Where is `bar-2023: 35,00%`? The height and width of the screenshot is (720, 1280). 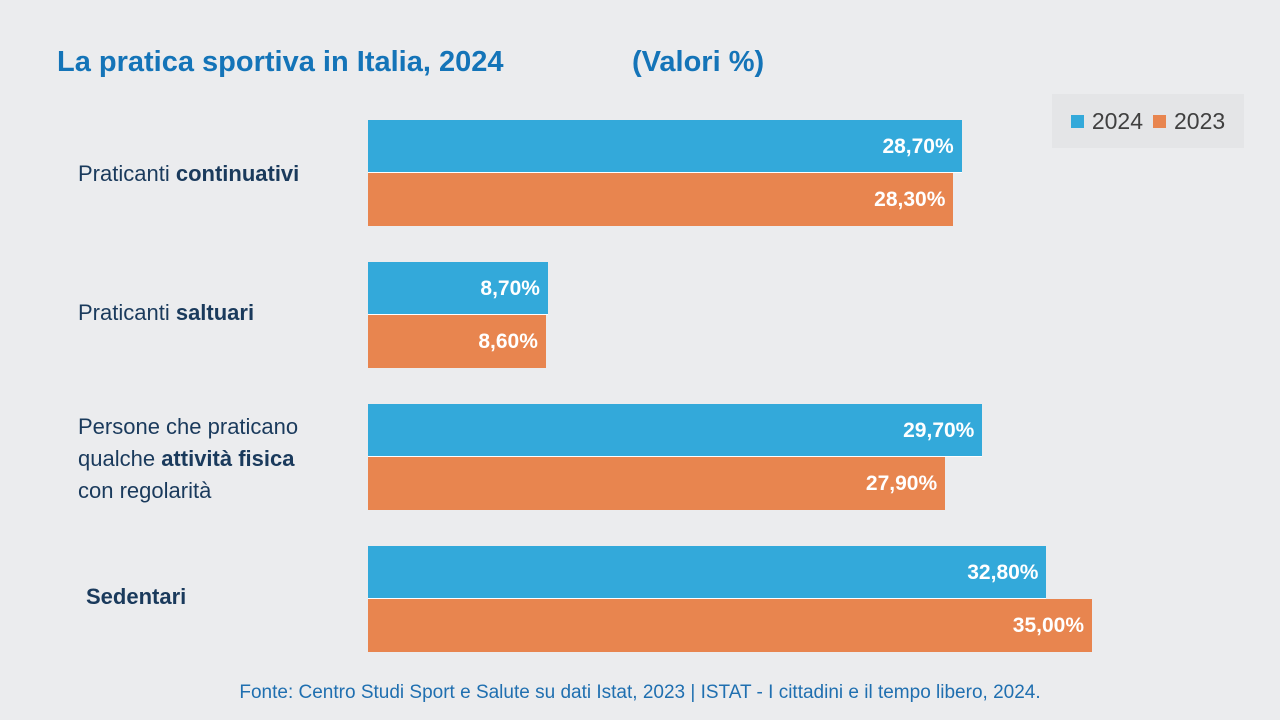 bar-2023: 35,00% is located at coordinates (730, 625).